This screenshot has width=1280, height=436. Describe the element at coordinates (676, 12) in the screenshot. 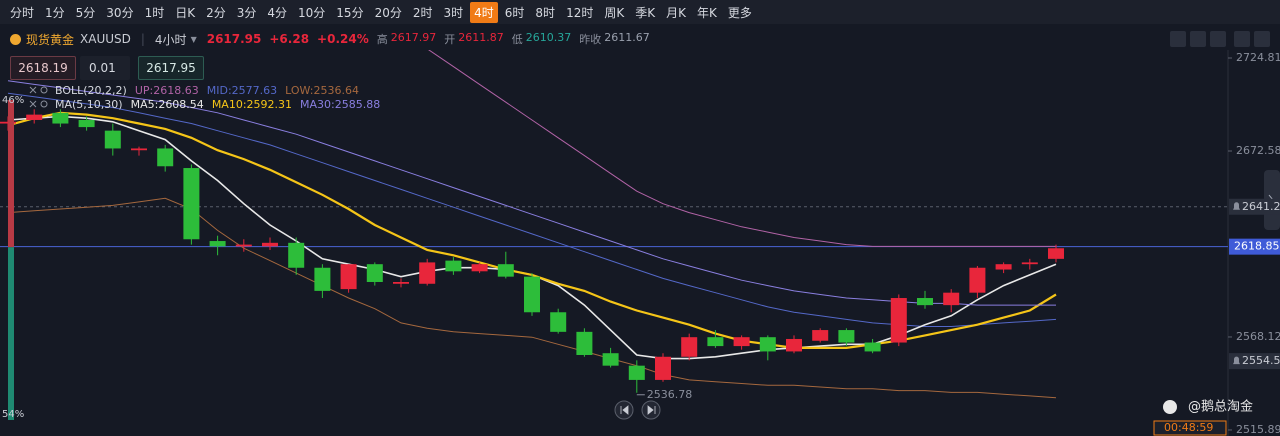

I see `timeframe-button: 月K` at that location.